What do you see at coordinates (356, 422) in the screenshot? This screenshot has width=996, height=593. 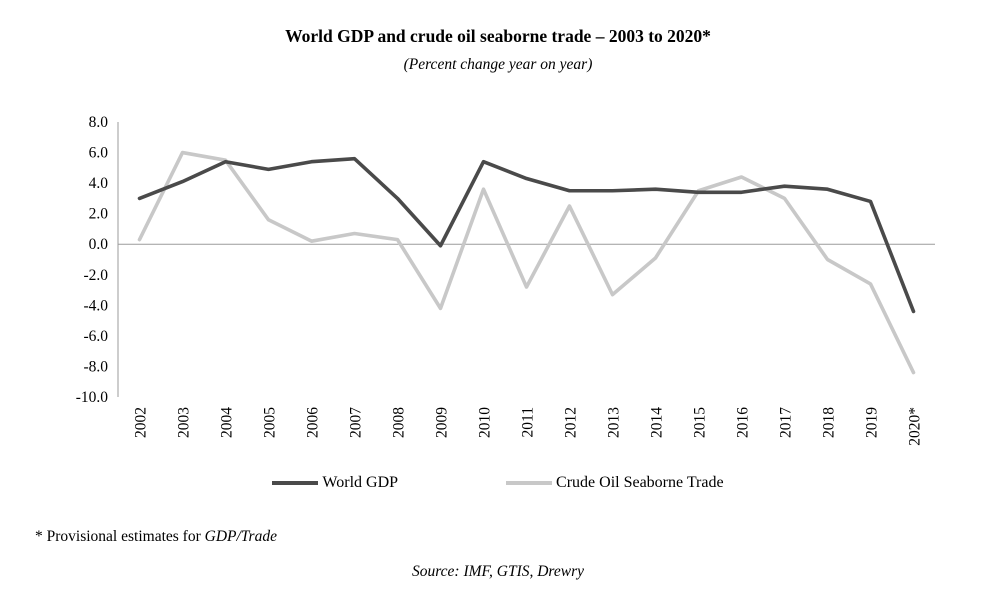 I see `x-tick-label: 2007` at bounding box center [356, 422].